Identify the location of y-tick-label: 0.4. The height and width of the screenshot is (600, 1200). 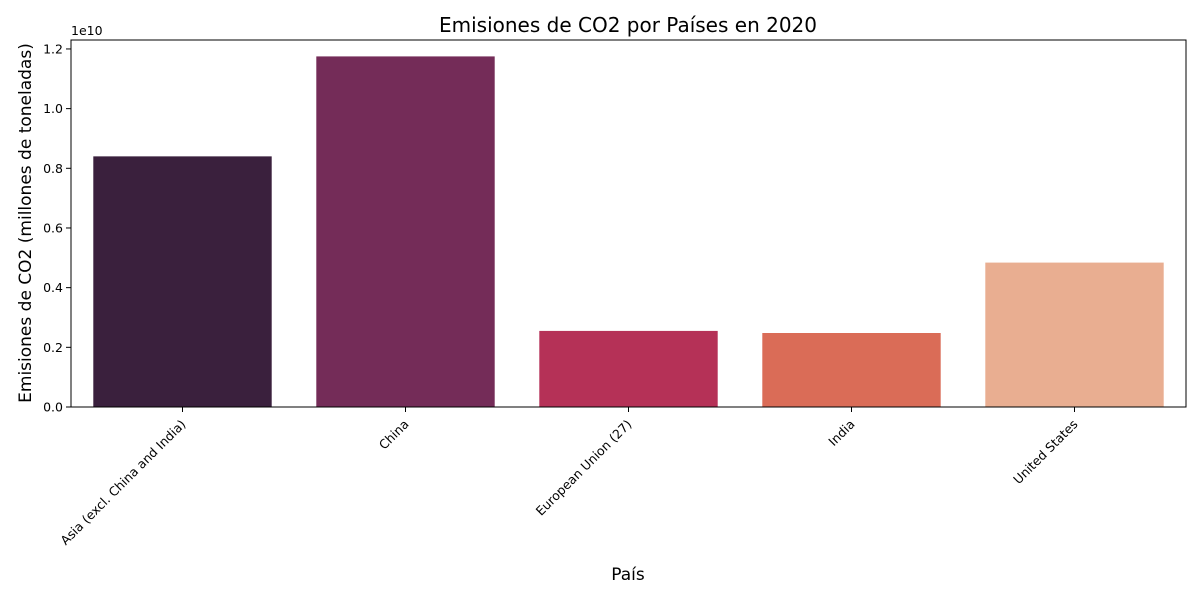
(53, 287).